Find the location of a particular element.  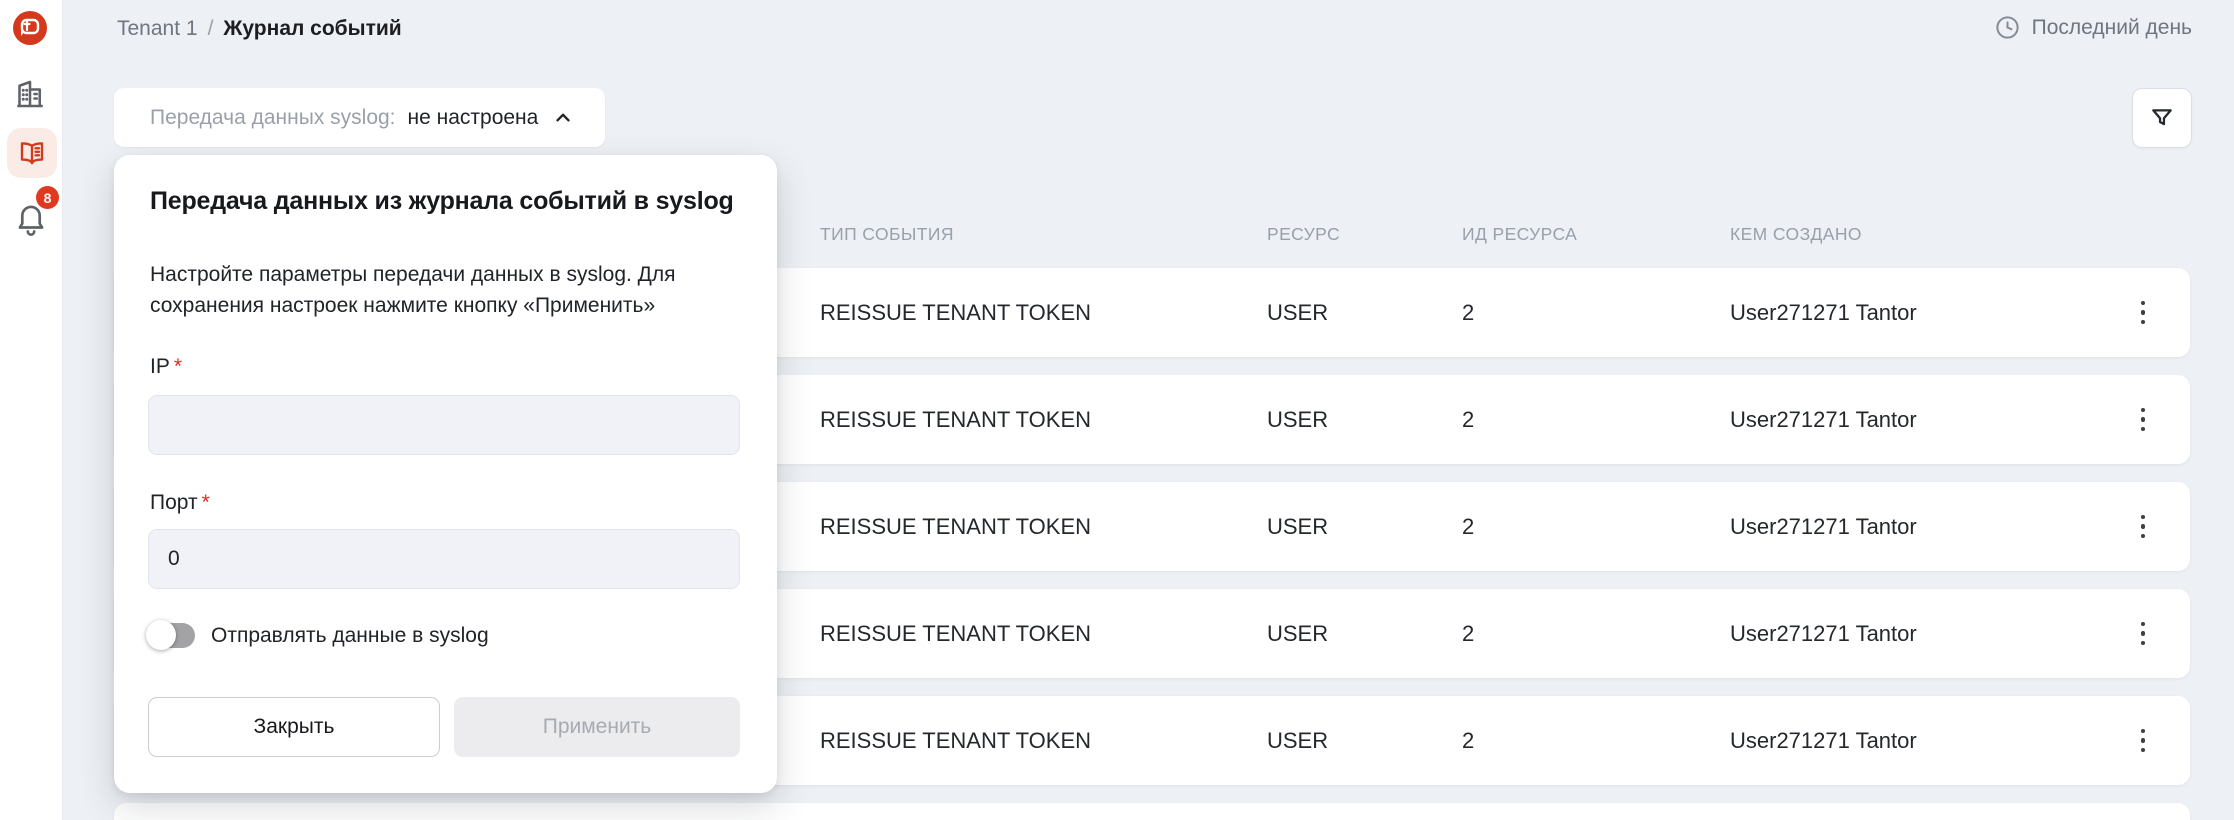

sidebar: 8 is located at coordinates (31, 410).